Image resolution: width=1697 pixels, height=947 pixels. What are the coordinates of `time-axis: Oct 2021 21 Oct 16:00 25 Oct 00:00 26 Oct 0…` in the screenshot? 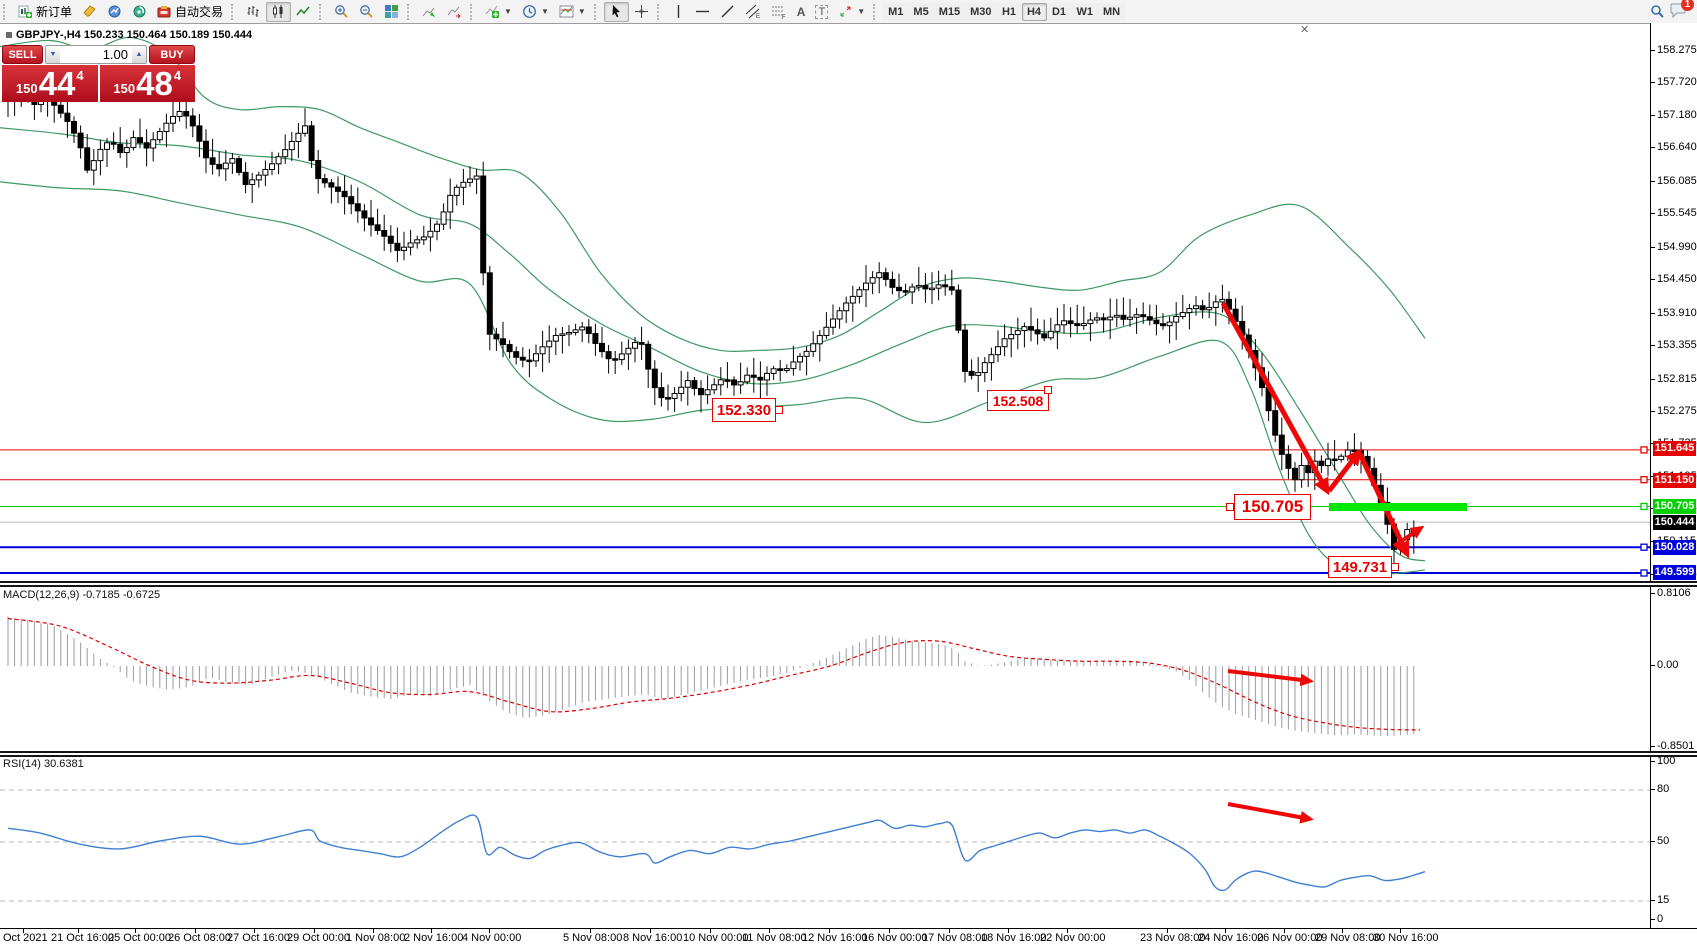 It's located at (848, 937).